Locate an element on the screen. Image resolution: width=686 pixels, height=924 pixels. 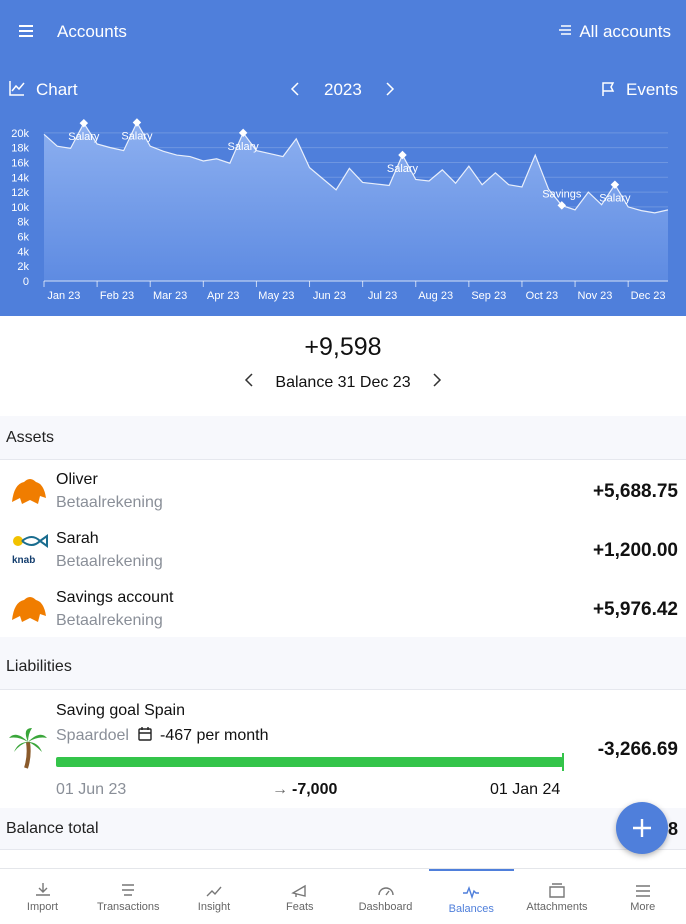
account-name: Oliver is located at coordinates (77, 479).